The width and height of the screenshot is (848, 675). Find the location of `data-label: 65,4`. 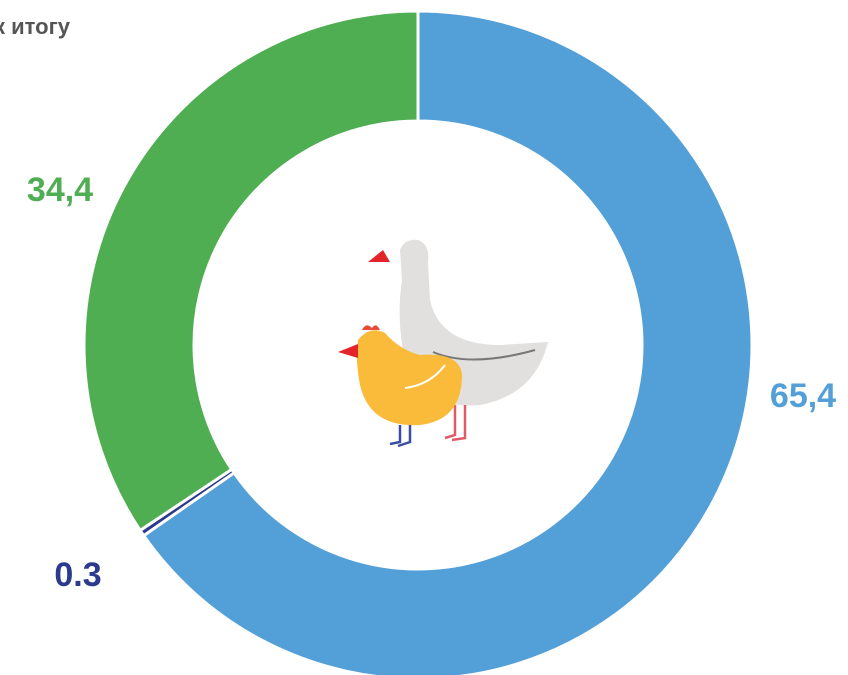

data-label: 65,4 is located at coordinates (803, 396).